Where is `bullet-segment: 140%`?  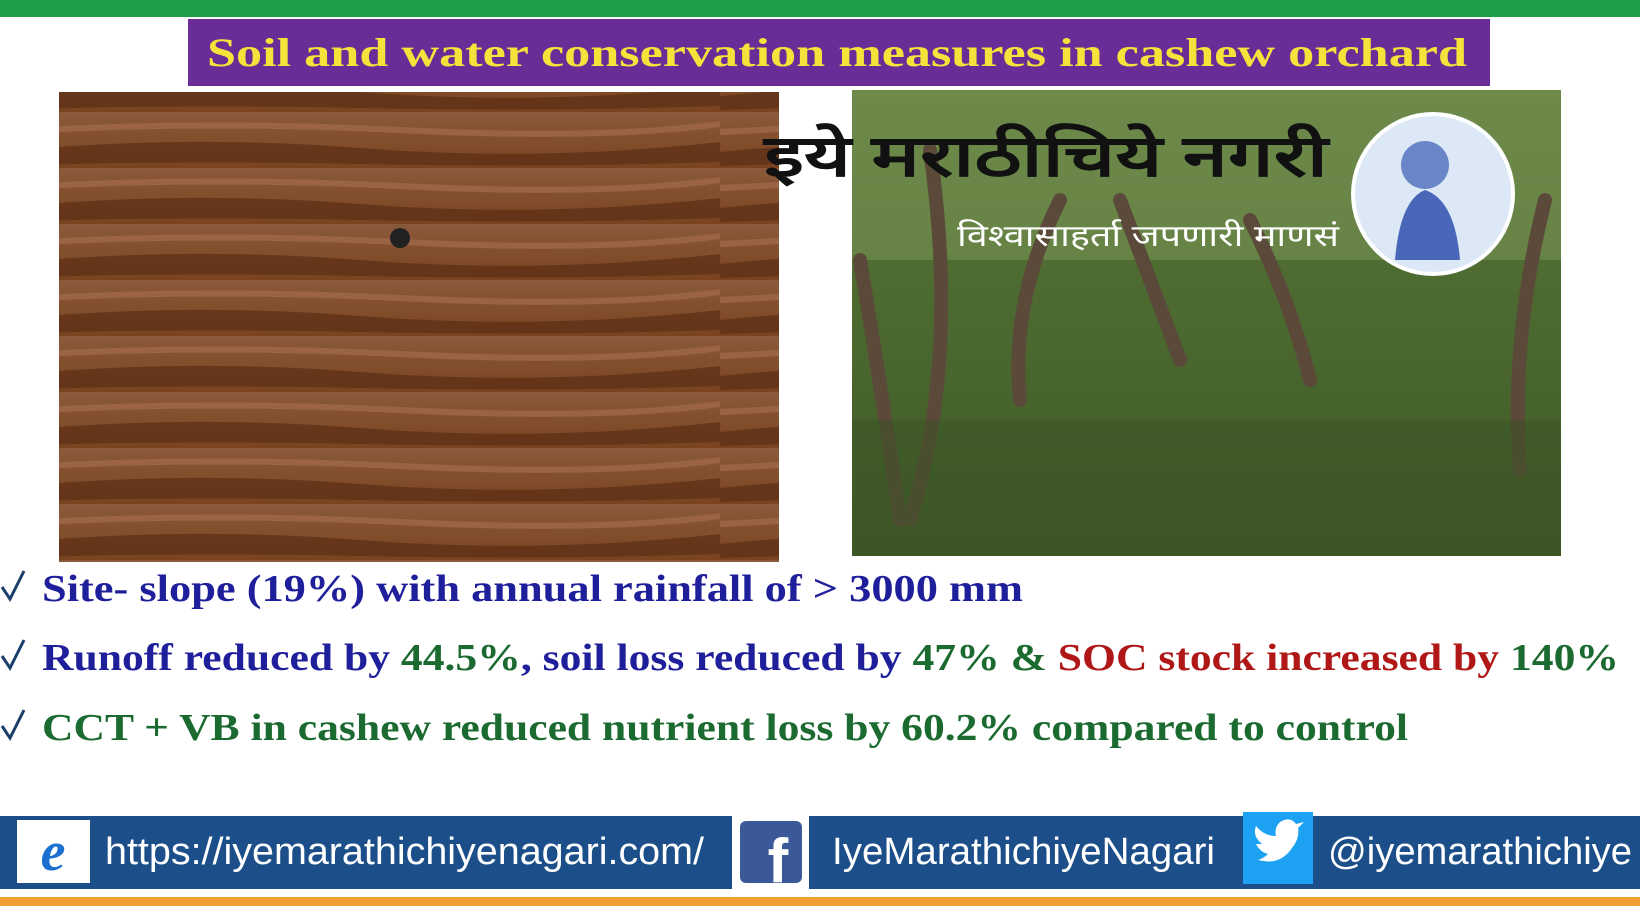
bullet-segment: 140% is located at coordinates (1564, 658).